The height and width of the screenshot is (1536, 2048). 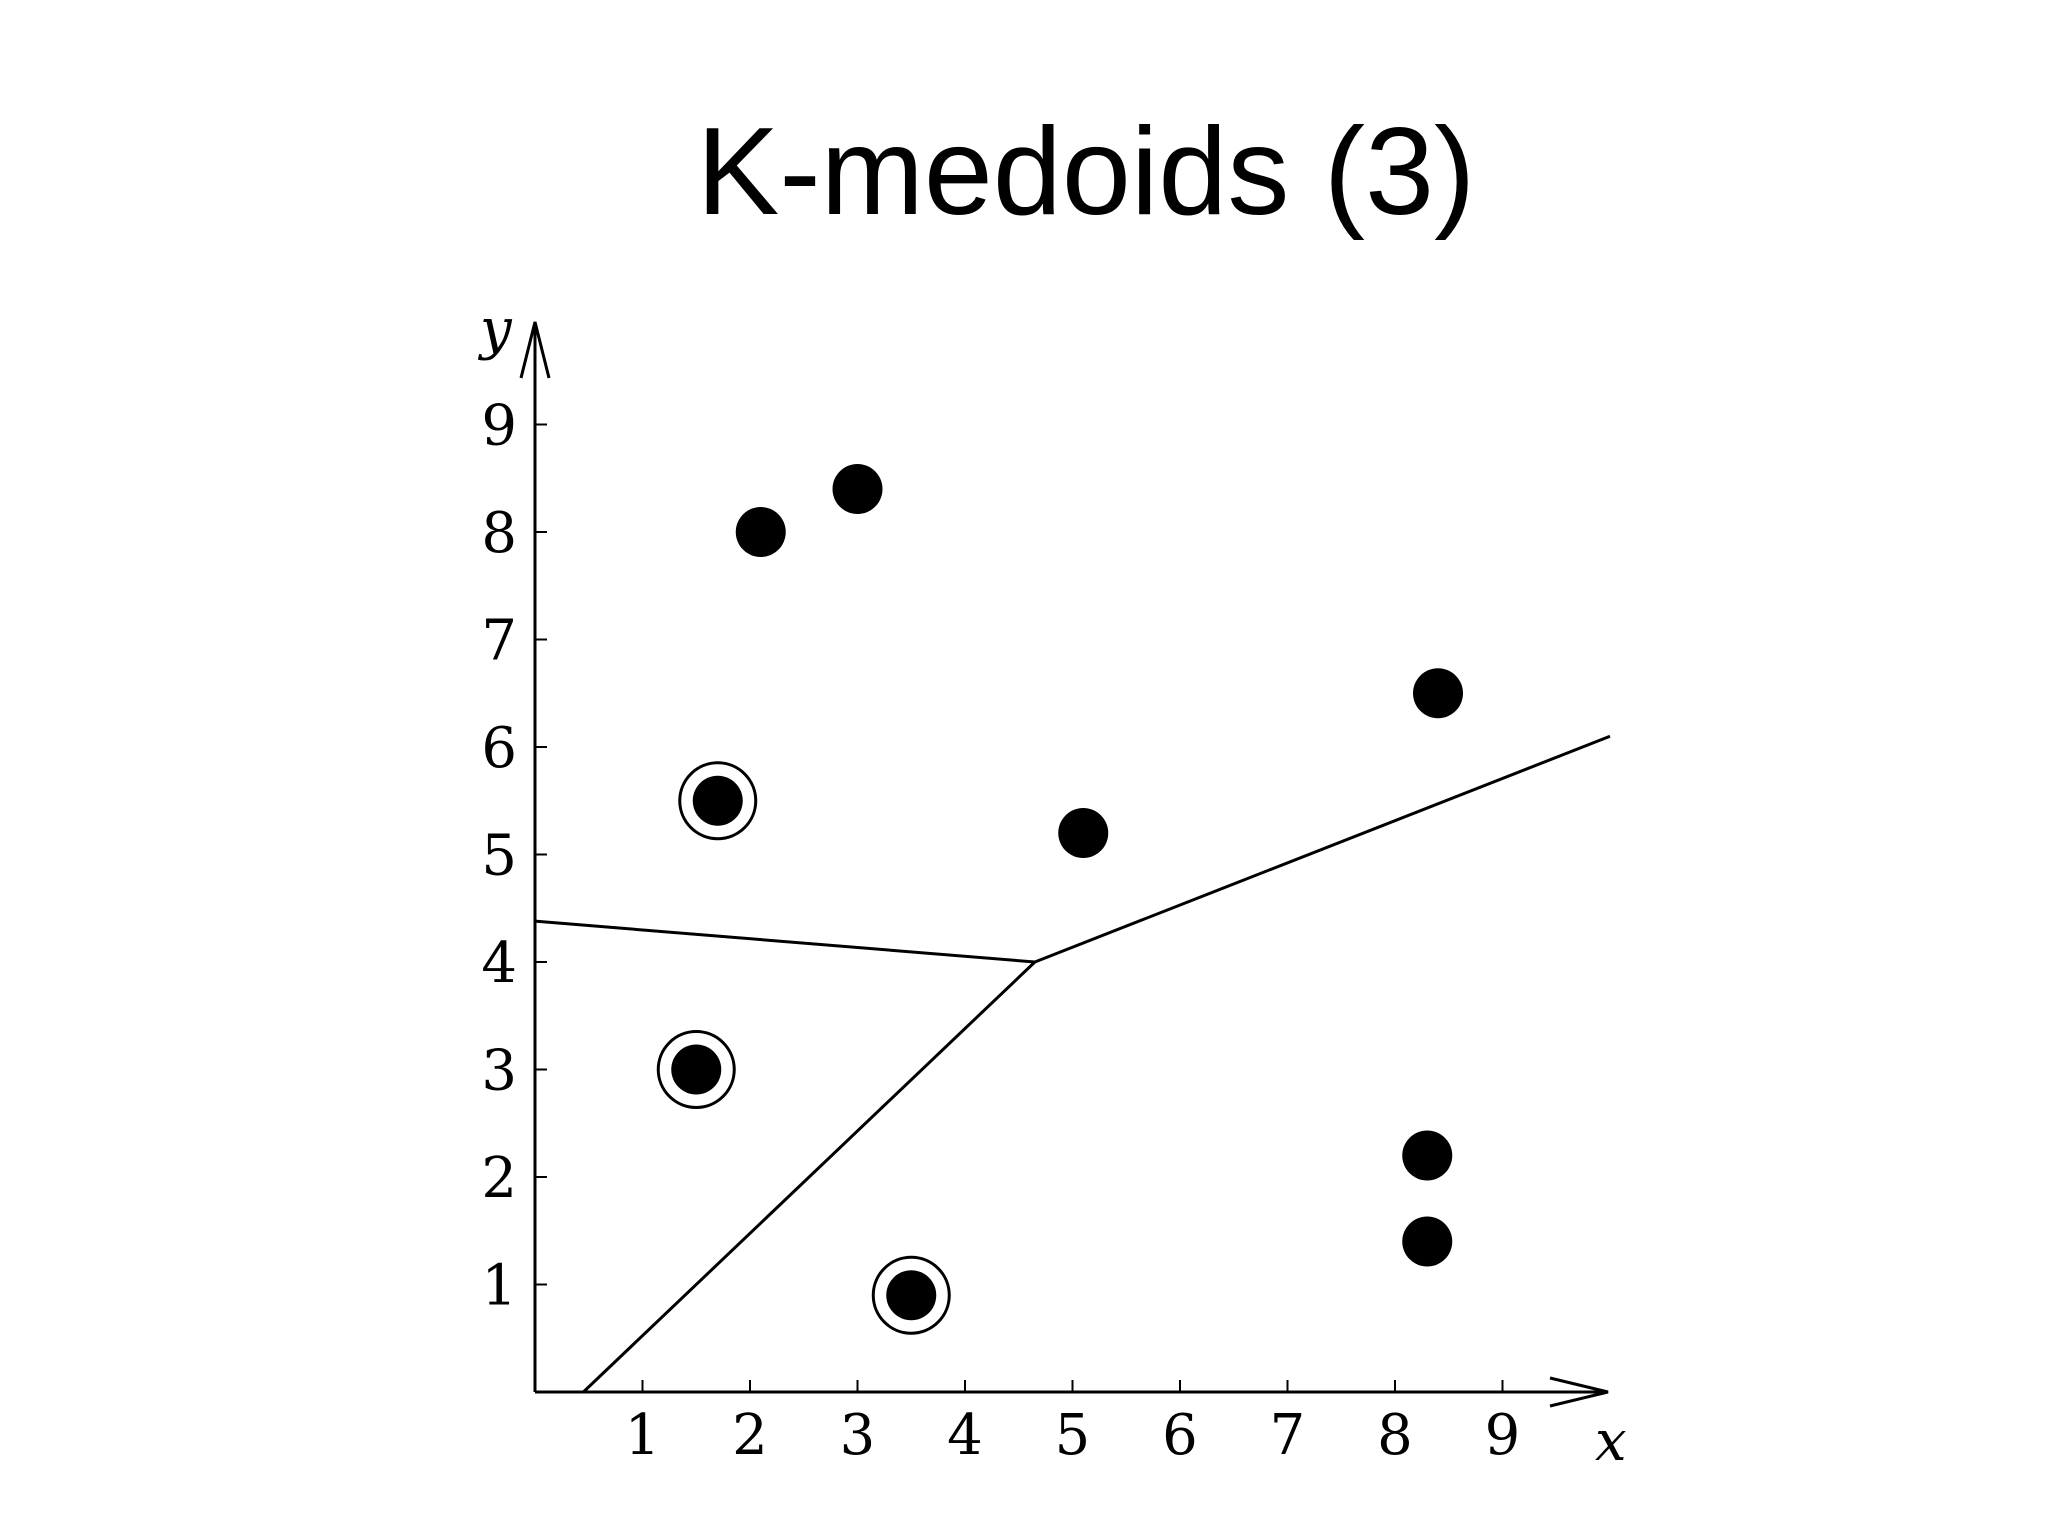 I want to click on y-tick-label: 3, so click(x=499, y=1071).